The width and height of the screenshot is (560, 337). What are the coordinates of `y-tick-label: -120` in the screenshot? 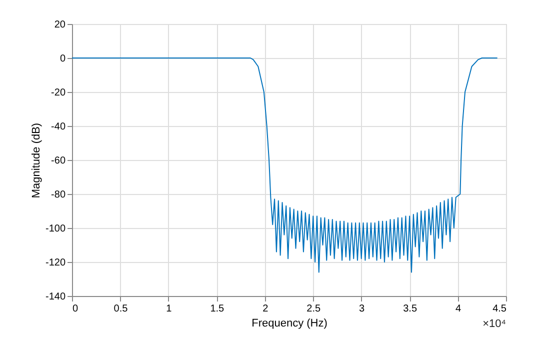 It's located at (55, 263).